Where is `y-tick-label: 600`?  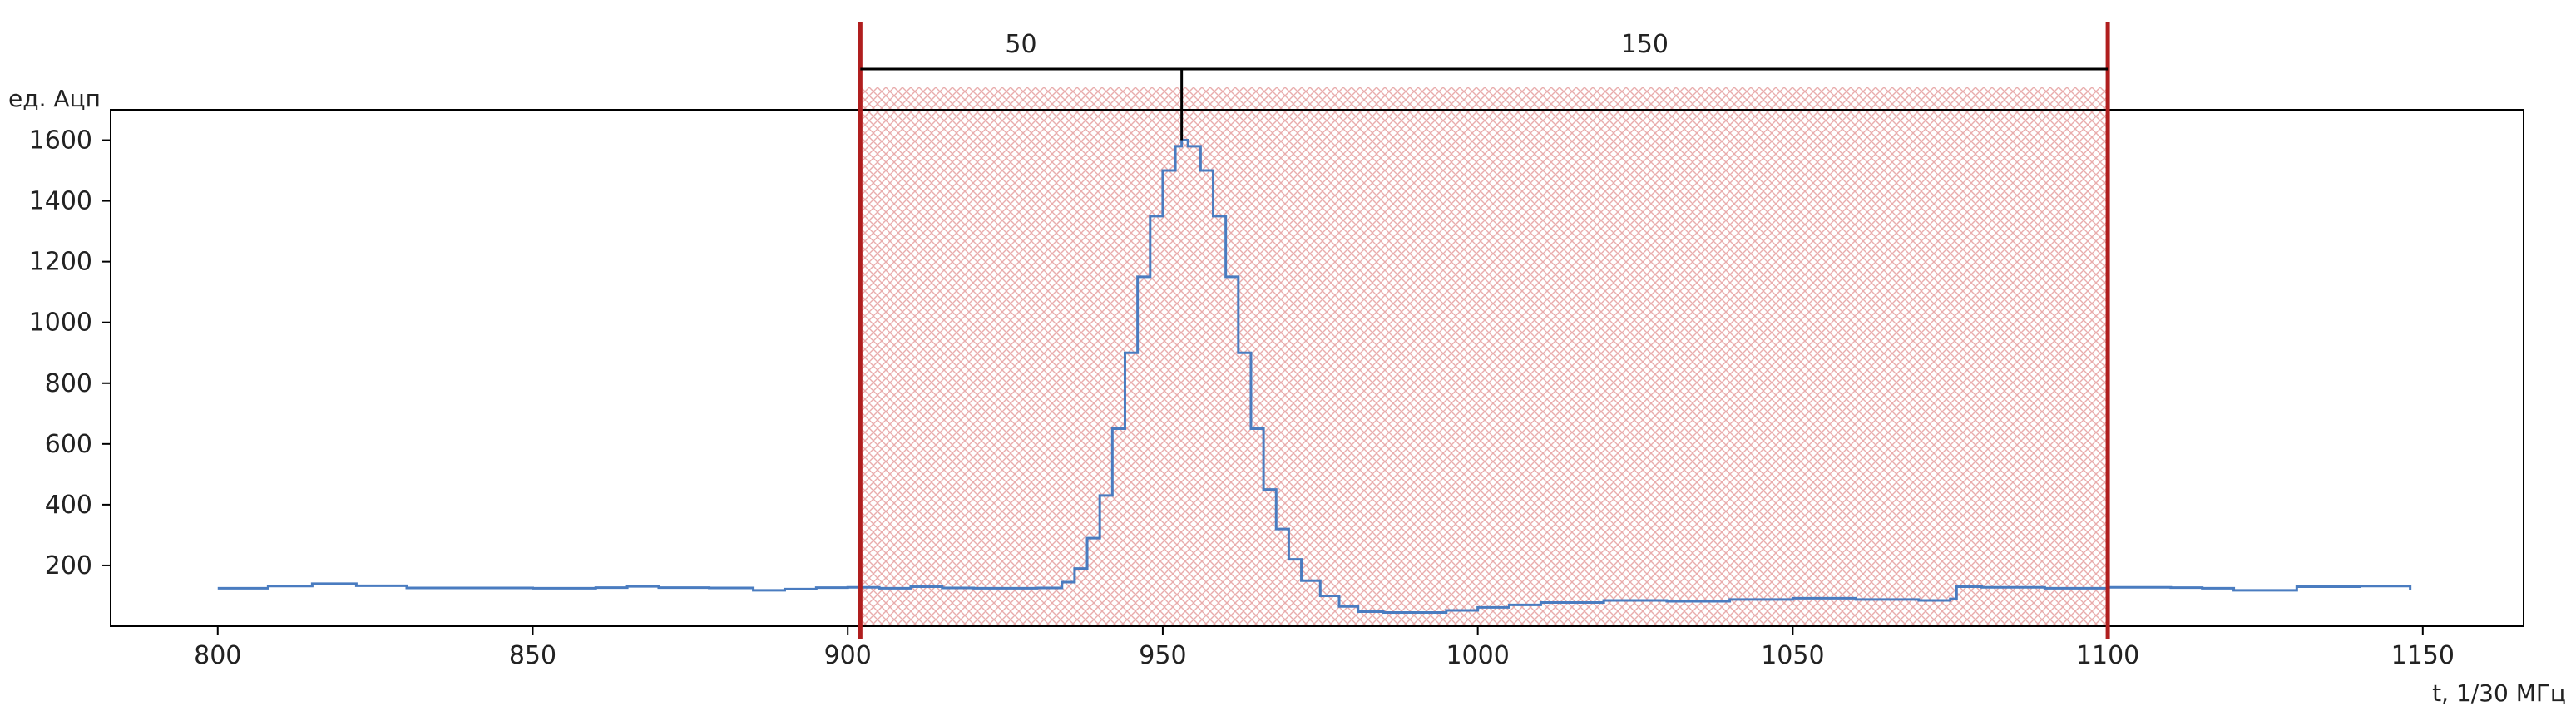 y-tick-label: 600 is located at coordinates (68, 444).